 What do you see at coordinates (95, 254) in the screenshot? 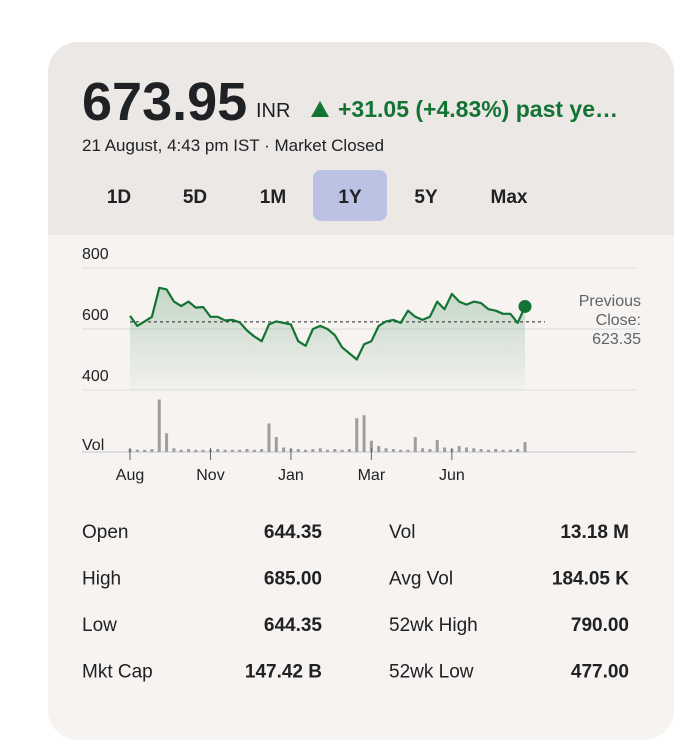
I see `y-tick-label: 800` at bounding box center [95, 254].